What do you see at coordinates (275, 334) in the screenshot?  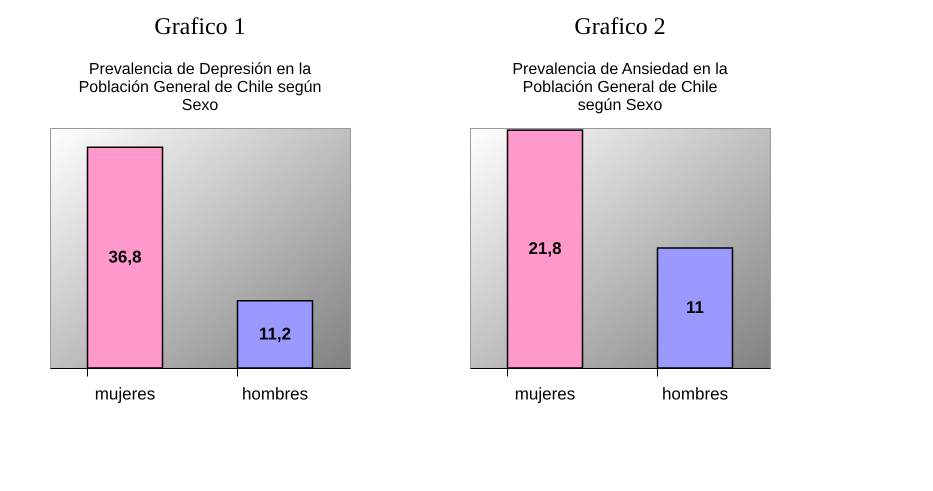 I see `data-label: 11,2` at bounding box center [275, 334].